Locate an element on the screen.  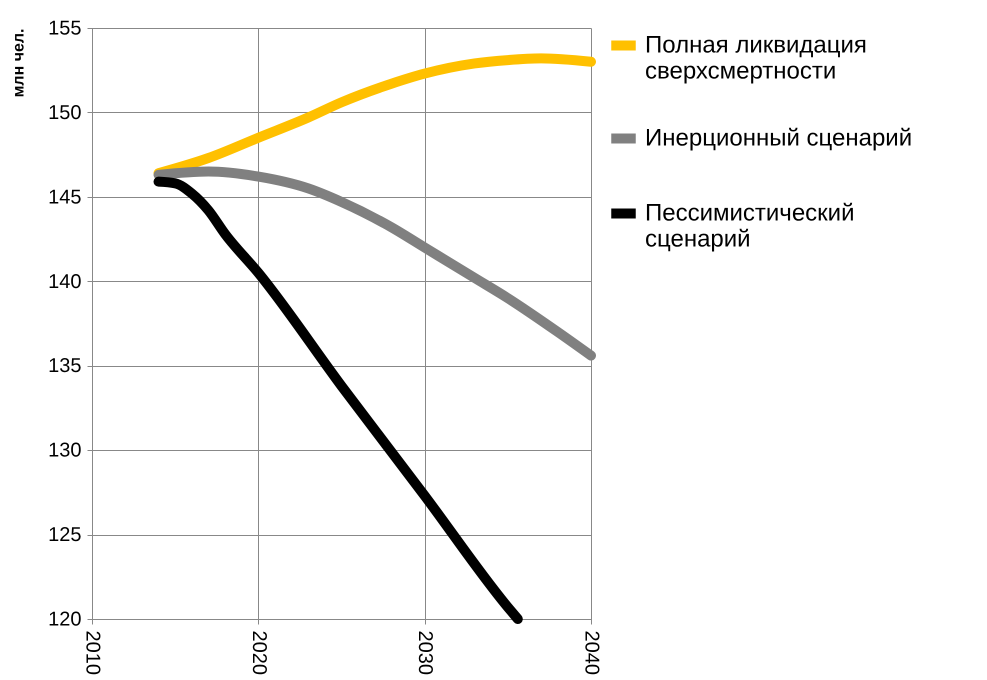
legend-label: Полная ликвидация сверхсмертности is located at coordinates (756, 58).